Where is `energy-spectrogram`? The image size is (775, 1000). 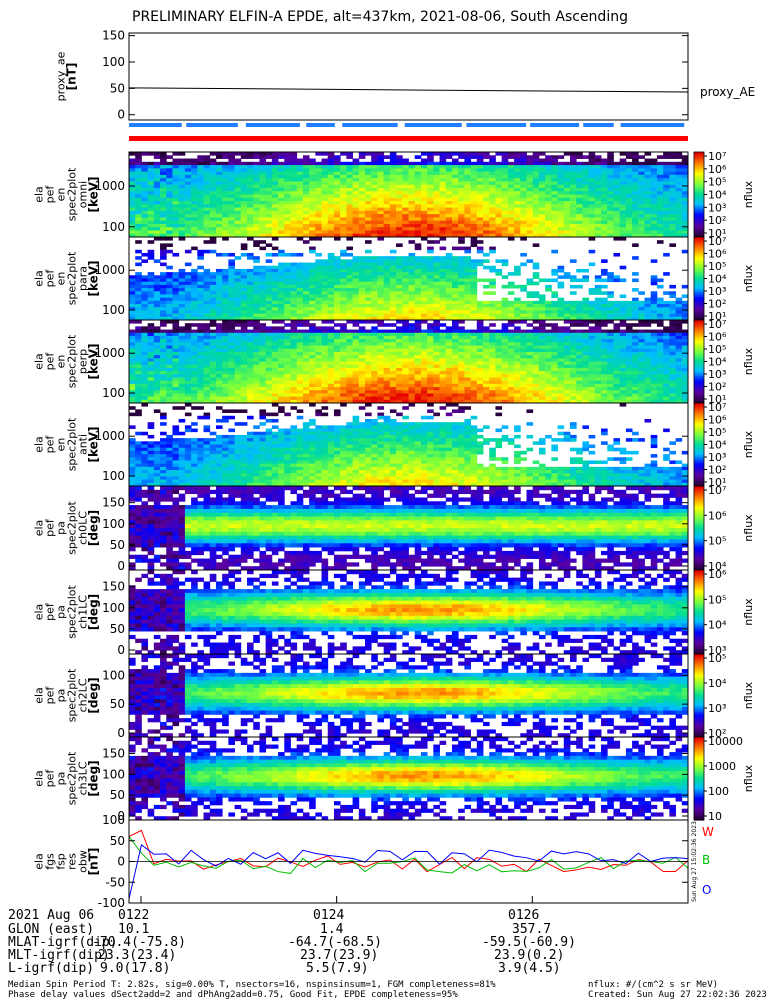 energy-spectrogram is located at coordinates (409, 362).